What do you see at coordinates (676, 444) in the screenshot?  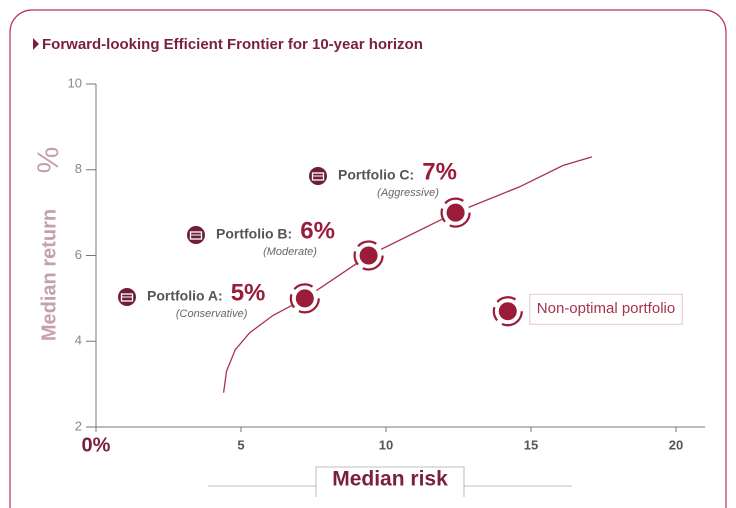 I see `x-tick-label: 20` at bounding box center [676, 444].